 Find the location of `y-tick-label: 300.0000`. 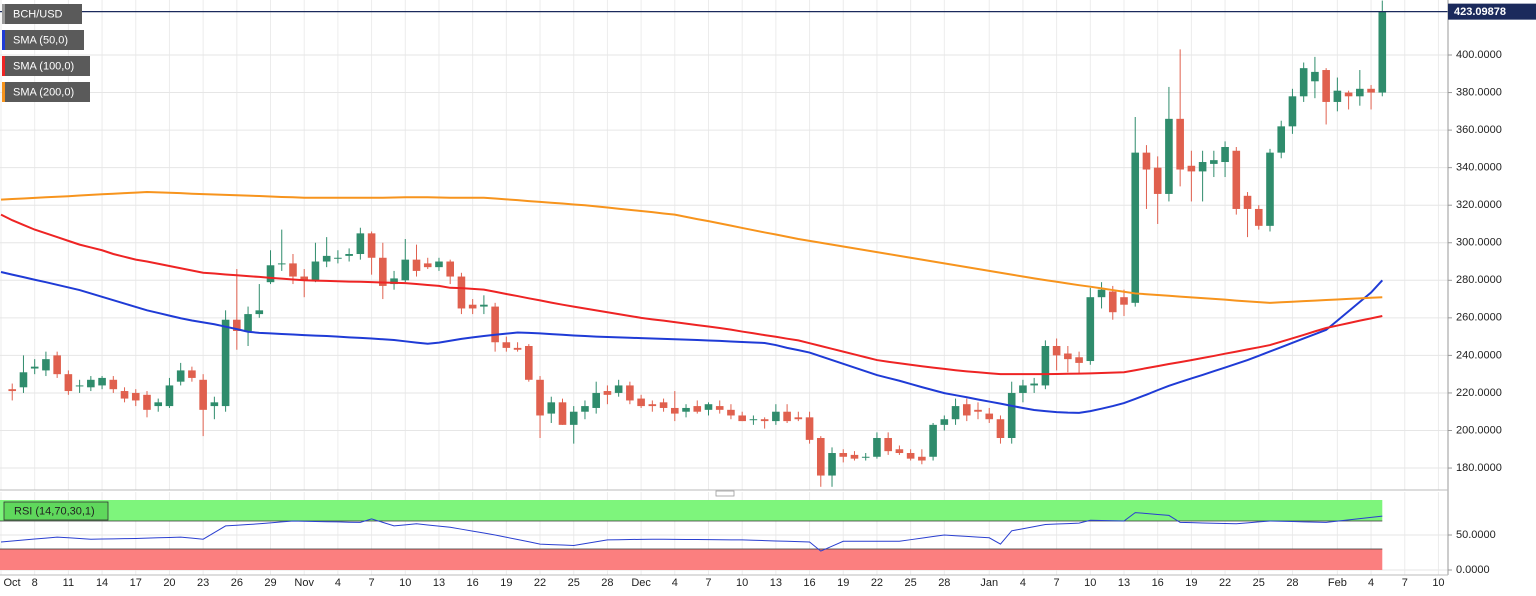

y-tick-label: 300.0000 is located at coordinates (1479, 243).